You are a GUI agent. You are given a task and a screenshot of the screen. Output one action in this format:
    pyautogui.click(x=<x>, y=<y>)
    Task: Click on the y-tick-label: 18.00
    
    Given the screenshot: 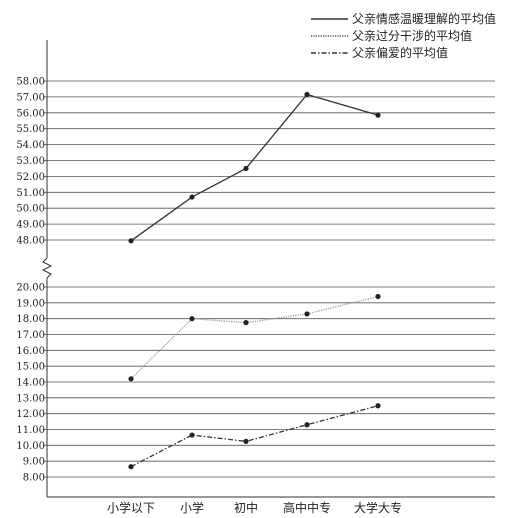 What is the action you would take?
    pyautogui.click(x=30, y=319)
    